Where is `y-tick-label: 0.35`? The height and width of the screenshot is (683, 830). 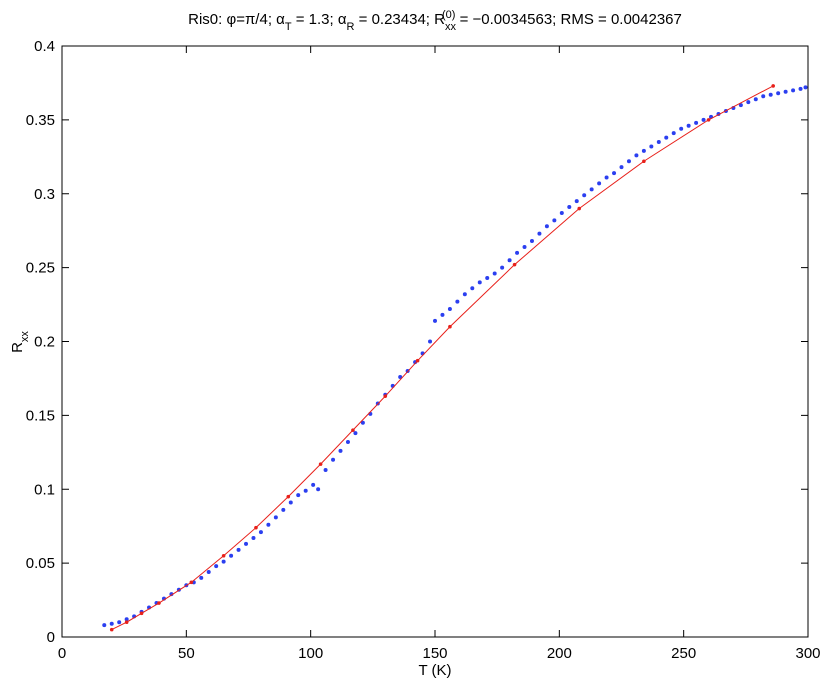 y-tick-label: 0.35 is located at coordinates (40, 120).